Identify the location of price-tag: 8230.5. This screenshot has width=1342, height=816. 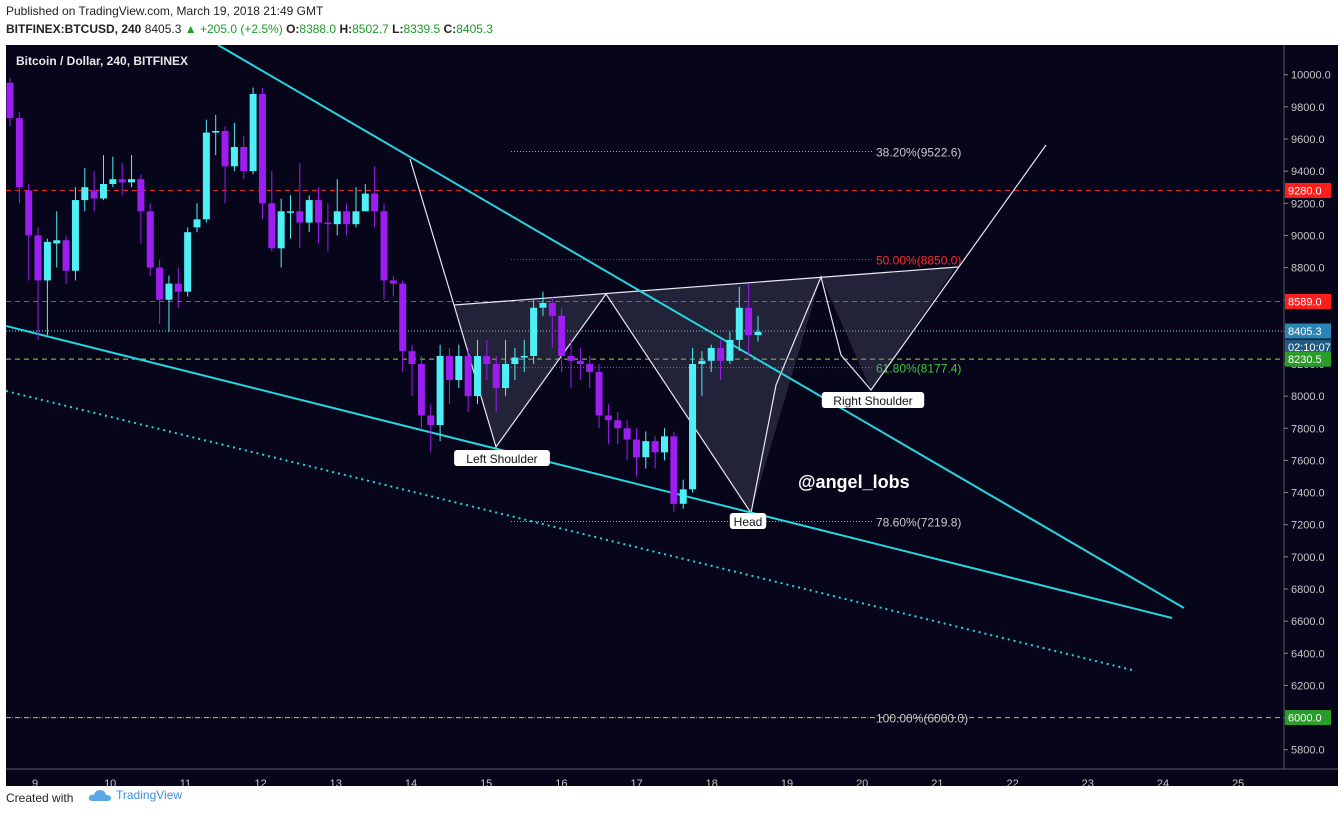
(1308, 359).